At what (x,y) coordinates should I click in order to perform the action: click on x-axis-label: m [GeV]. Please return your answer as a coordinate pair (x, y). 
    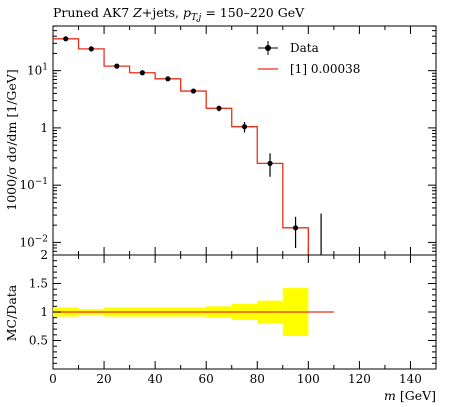
    Looking at the image, I should click on (410, 395).